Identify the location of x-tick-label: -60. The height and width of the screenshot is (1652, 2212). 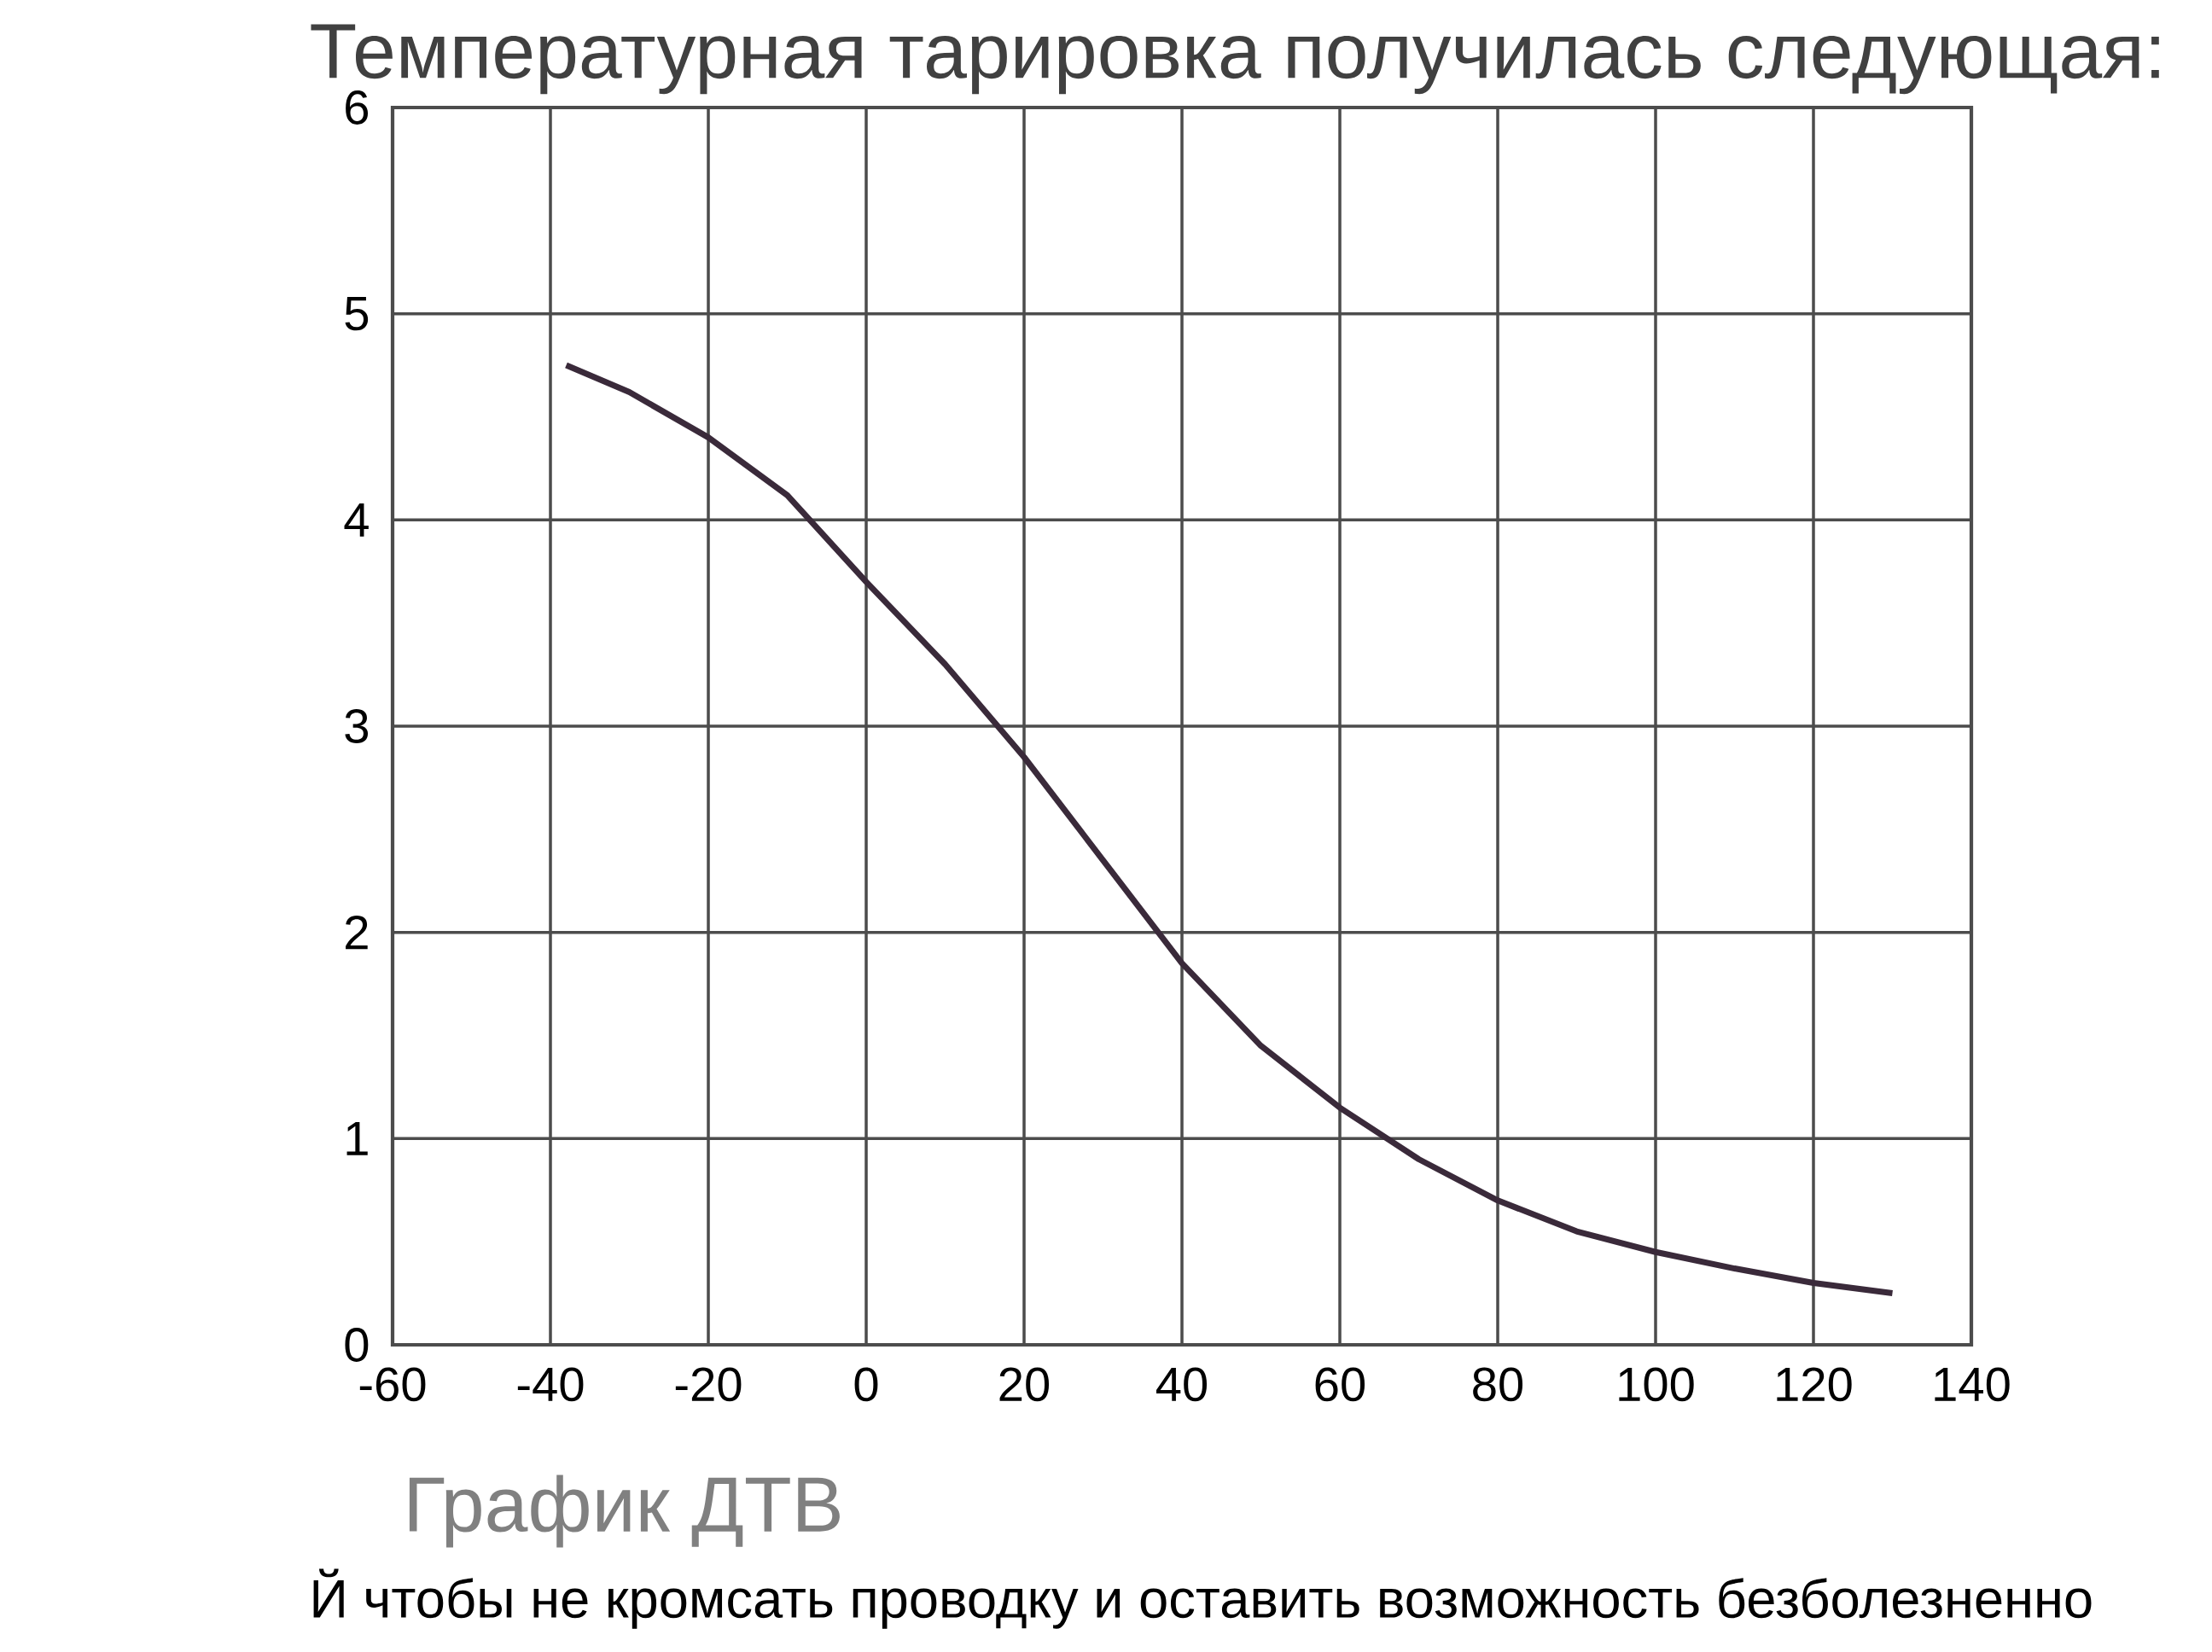
(392, 1384).